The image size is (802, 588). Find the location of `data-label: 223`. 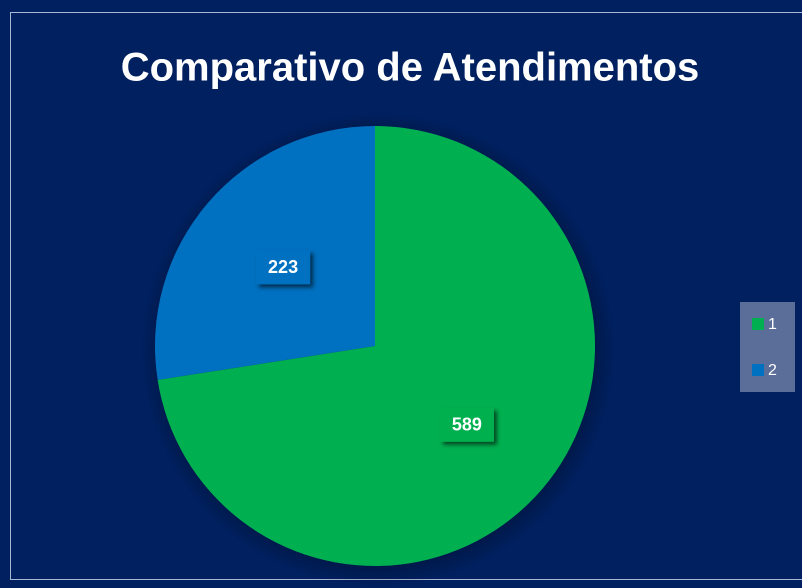

data-label: 223 is located at coordinates (283, 267).